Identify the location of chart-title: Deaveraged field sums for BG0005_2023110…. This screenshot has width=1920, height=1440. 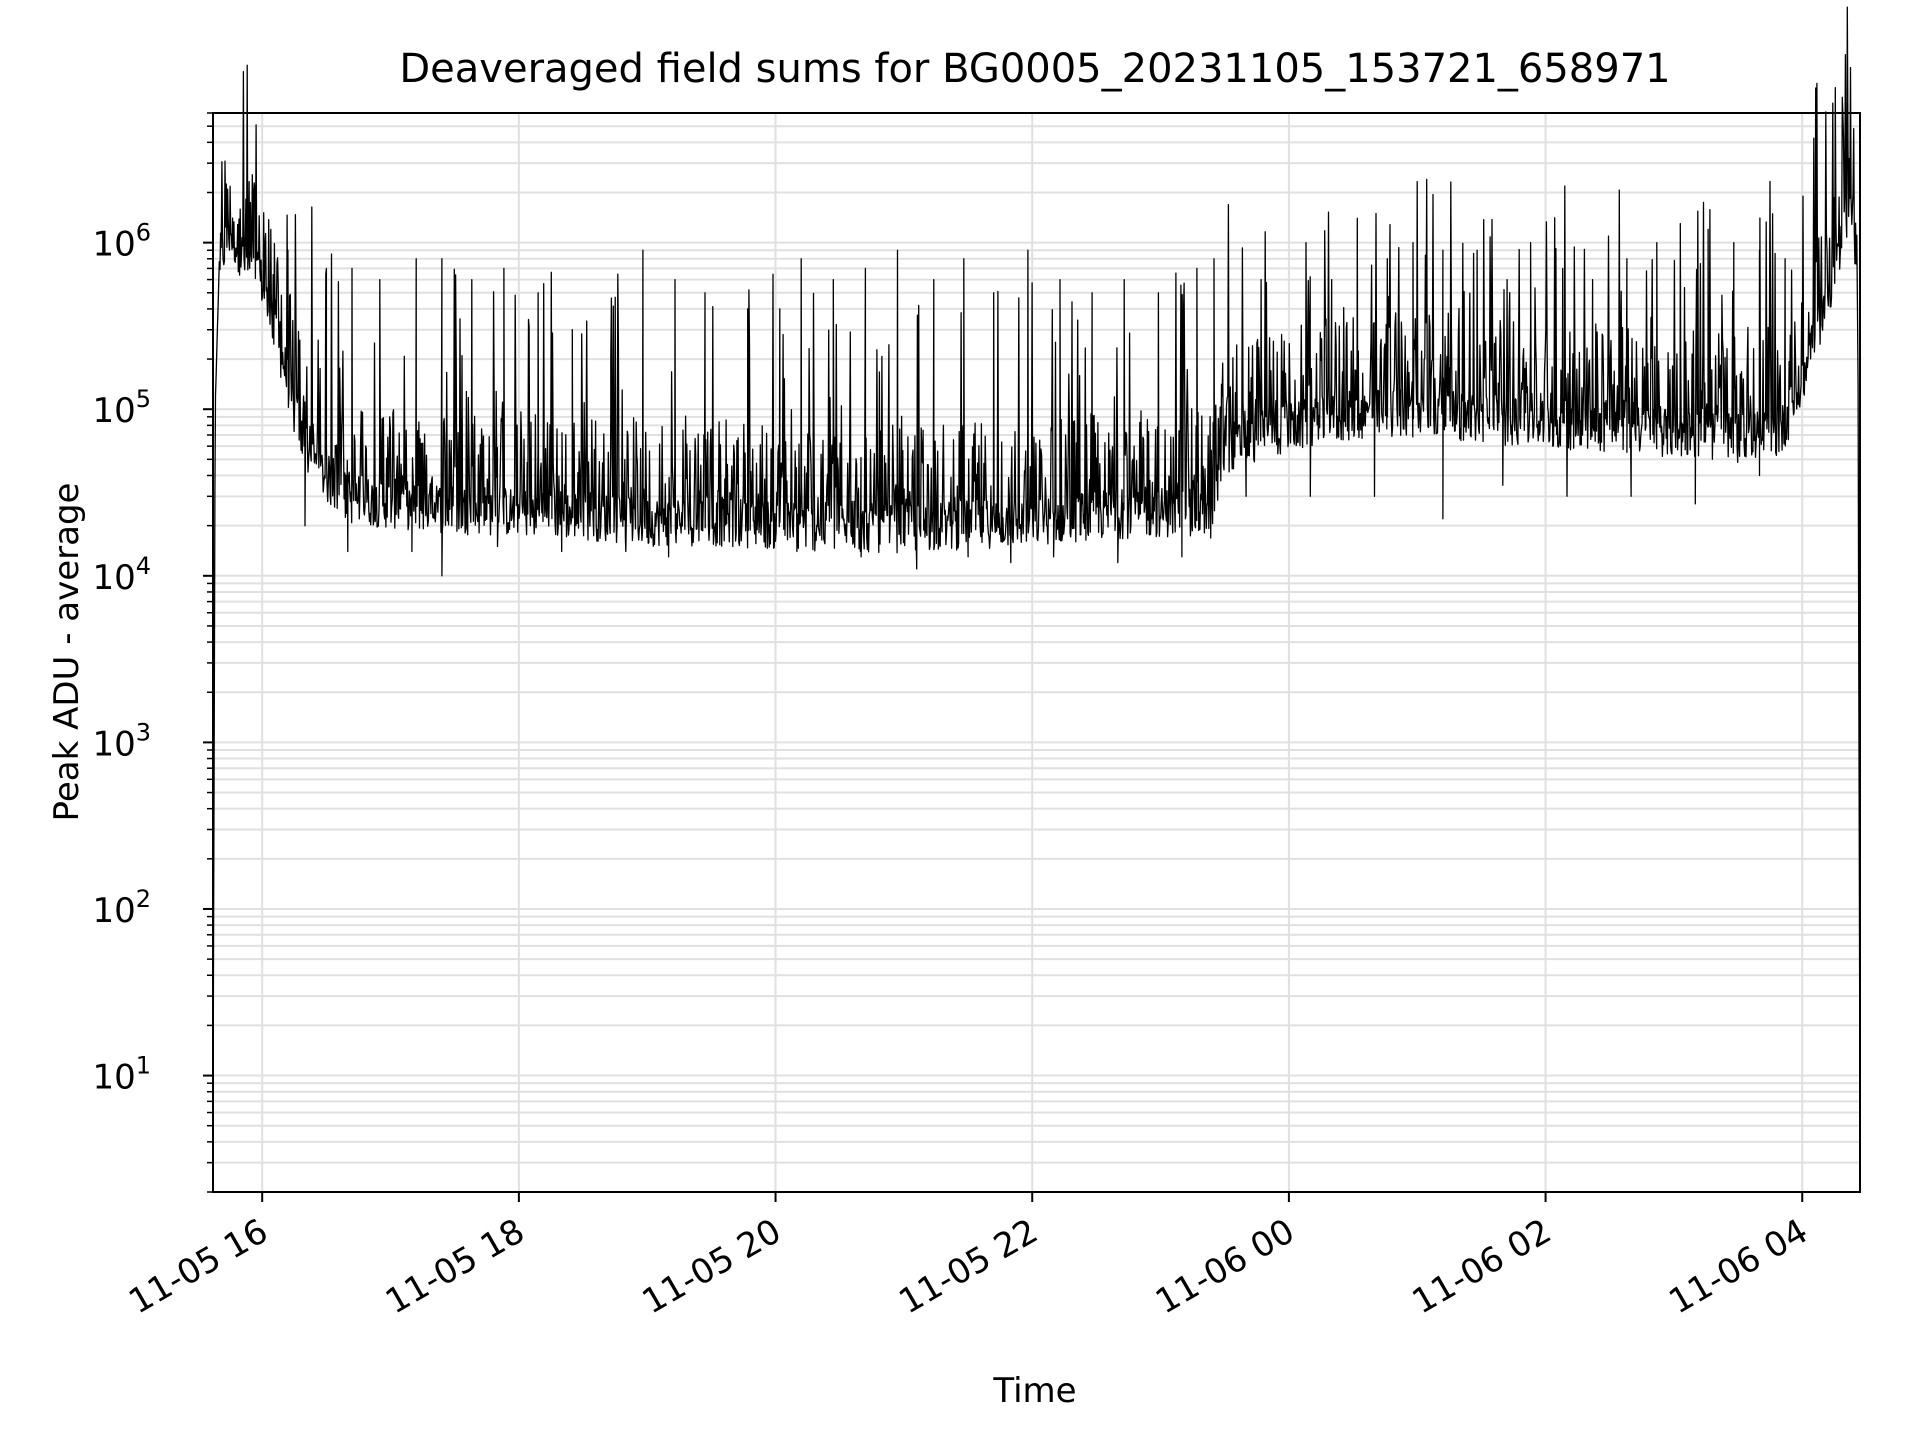
(1034, 69).